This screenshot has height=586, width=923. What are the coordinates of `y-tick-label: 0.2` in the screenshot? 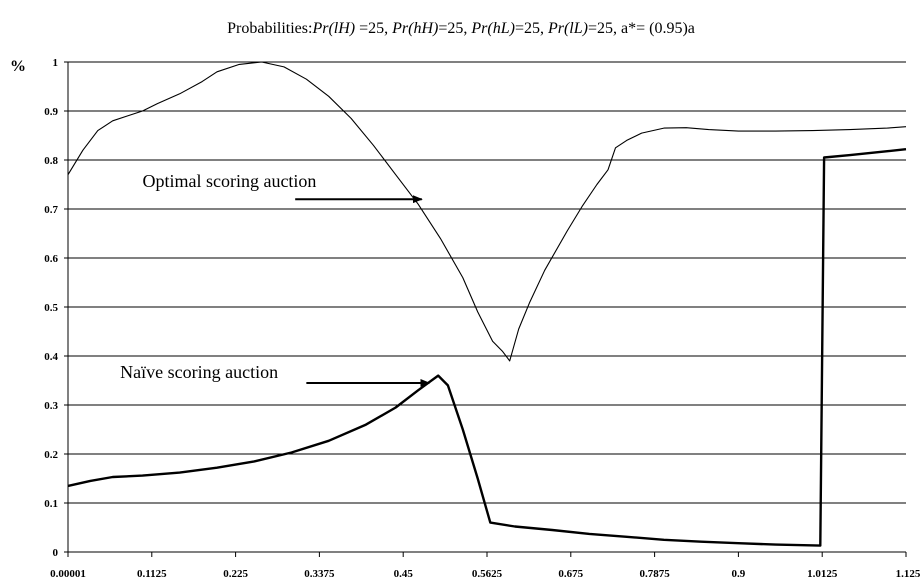 It's located at (51, 455).